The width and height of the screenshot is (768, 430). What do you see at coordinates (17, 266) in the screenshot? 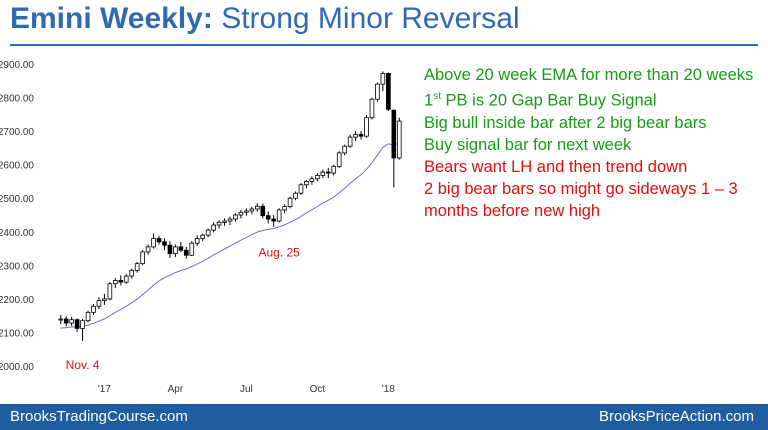
I see `y-tick-label: 2300.00` at bounding box center [17, 266].